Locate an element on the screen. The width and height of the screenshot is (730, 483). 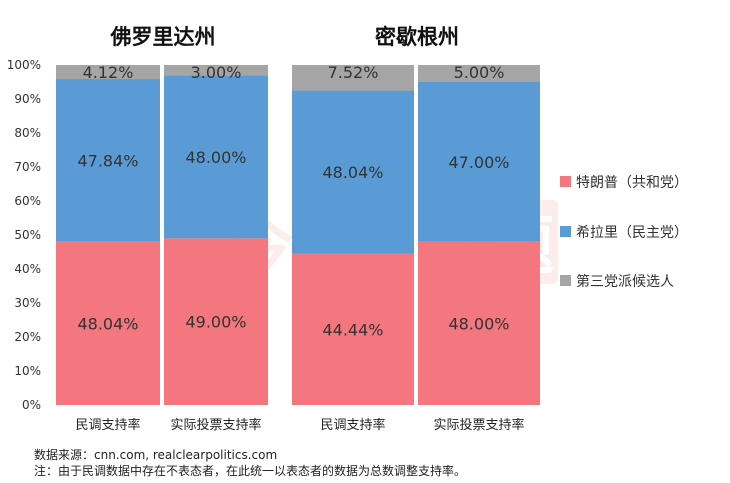
data-label: 49.00% is located at coordinates (215, 322).